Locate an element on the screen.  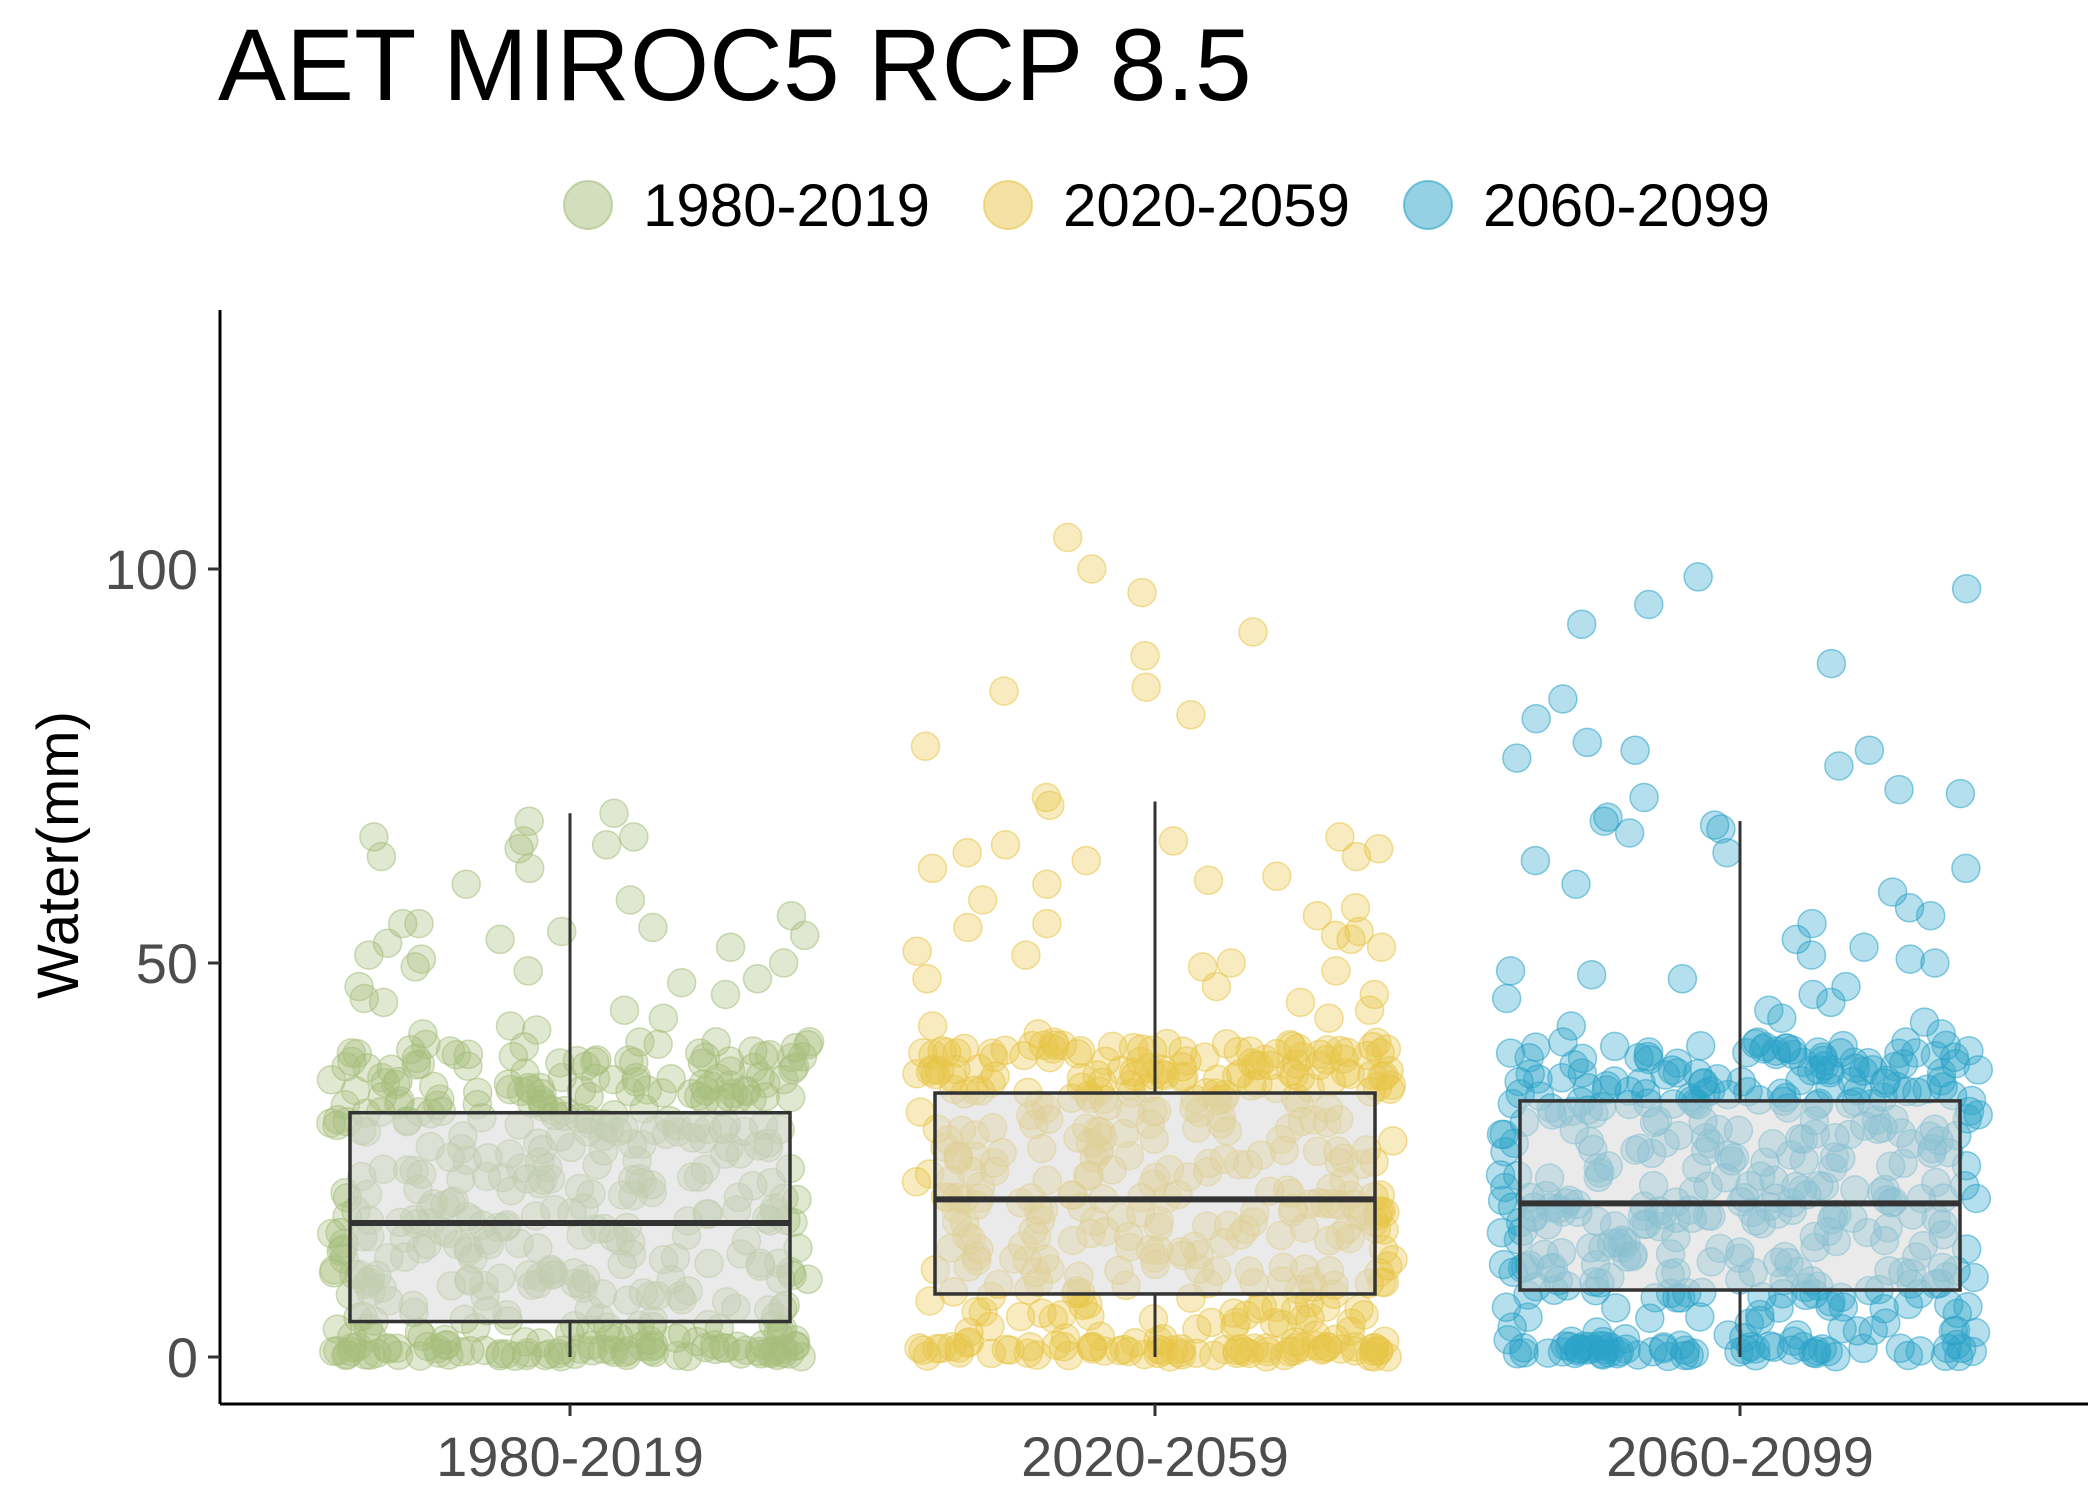
y-tick-label: 100 is located at coordinates (151, 569).